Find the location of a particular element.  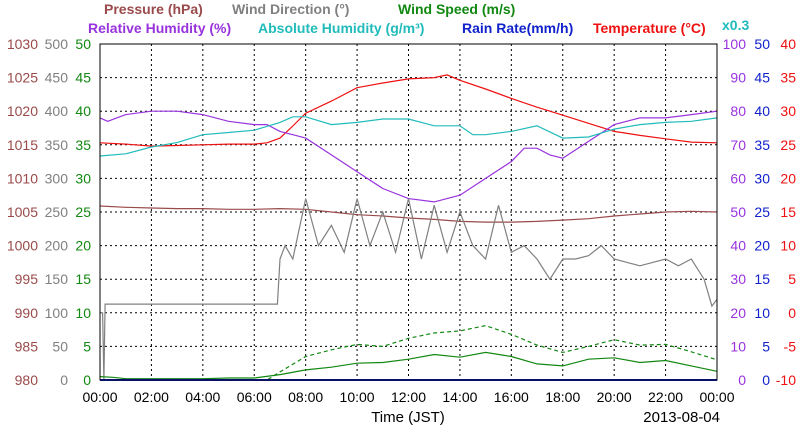

tick-label-pressure: 1005 is located at coordinates (22, 212).